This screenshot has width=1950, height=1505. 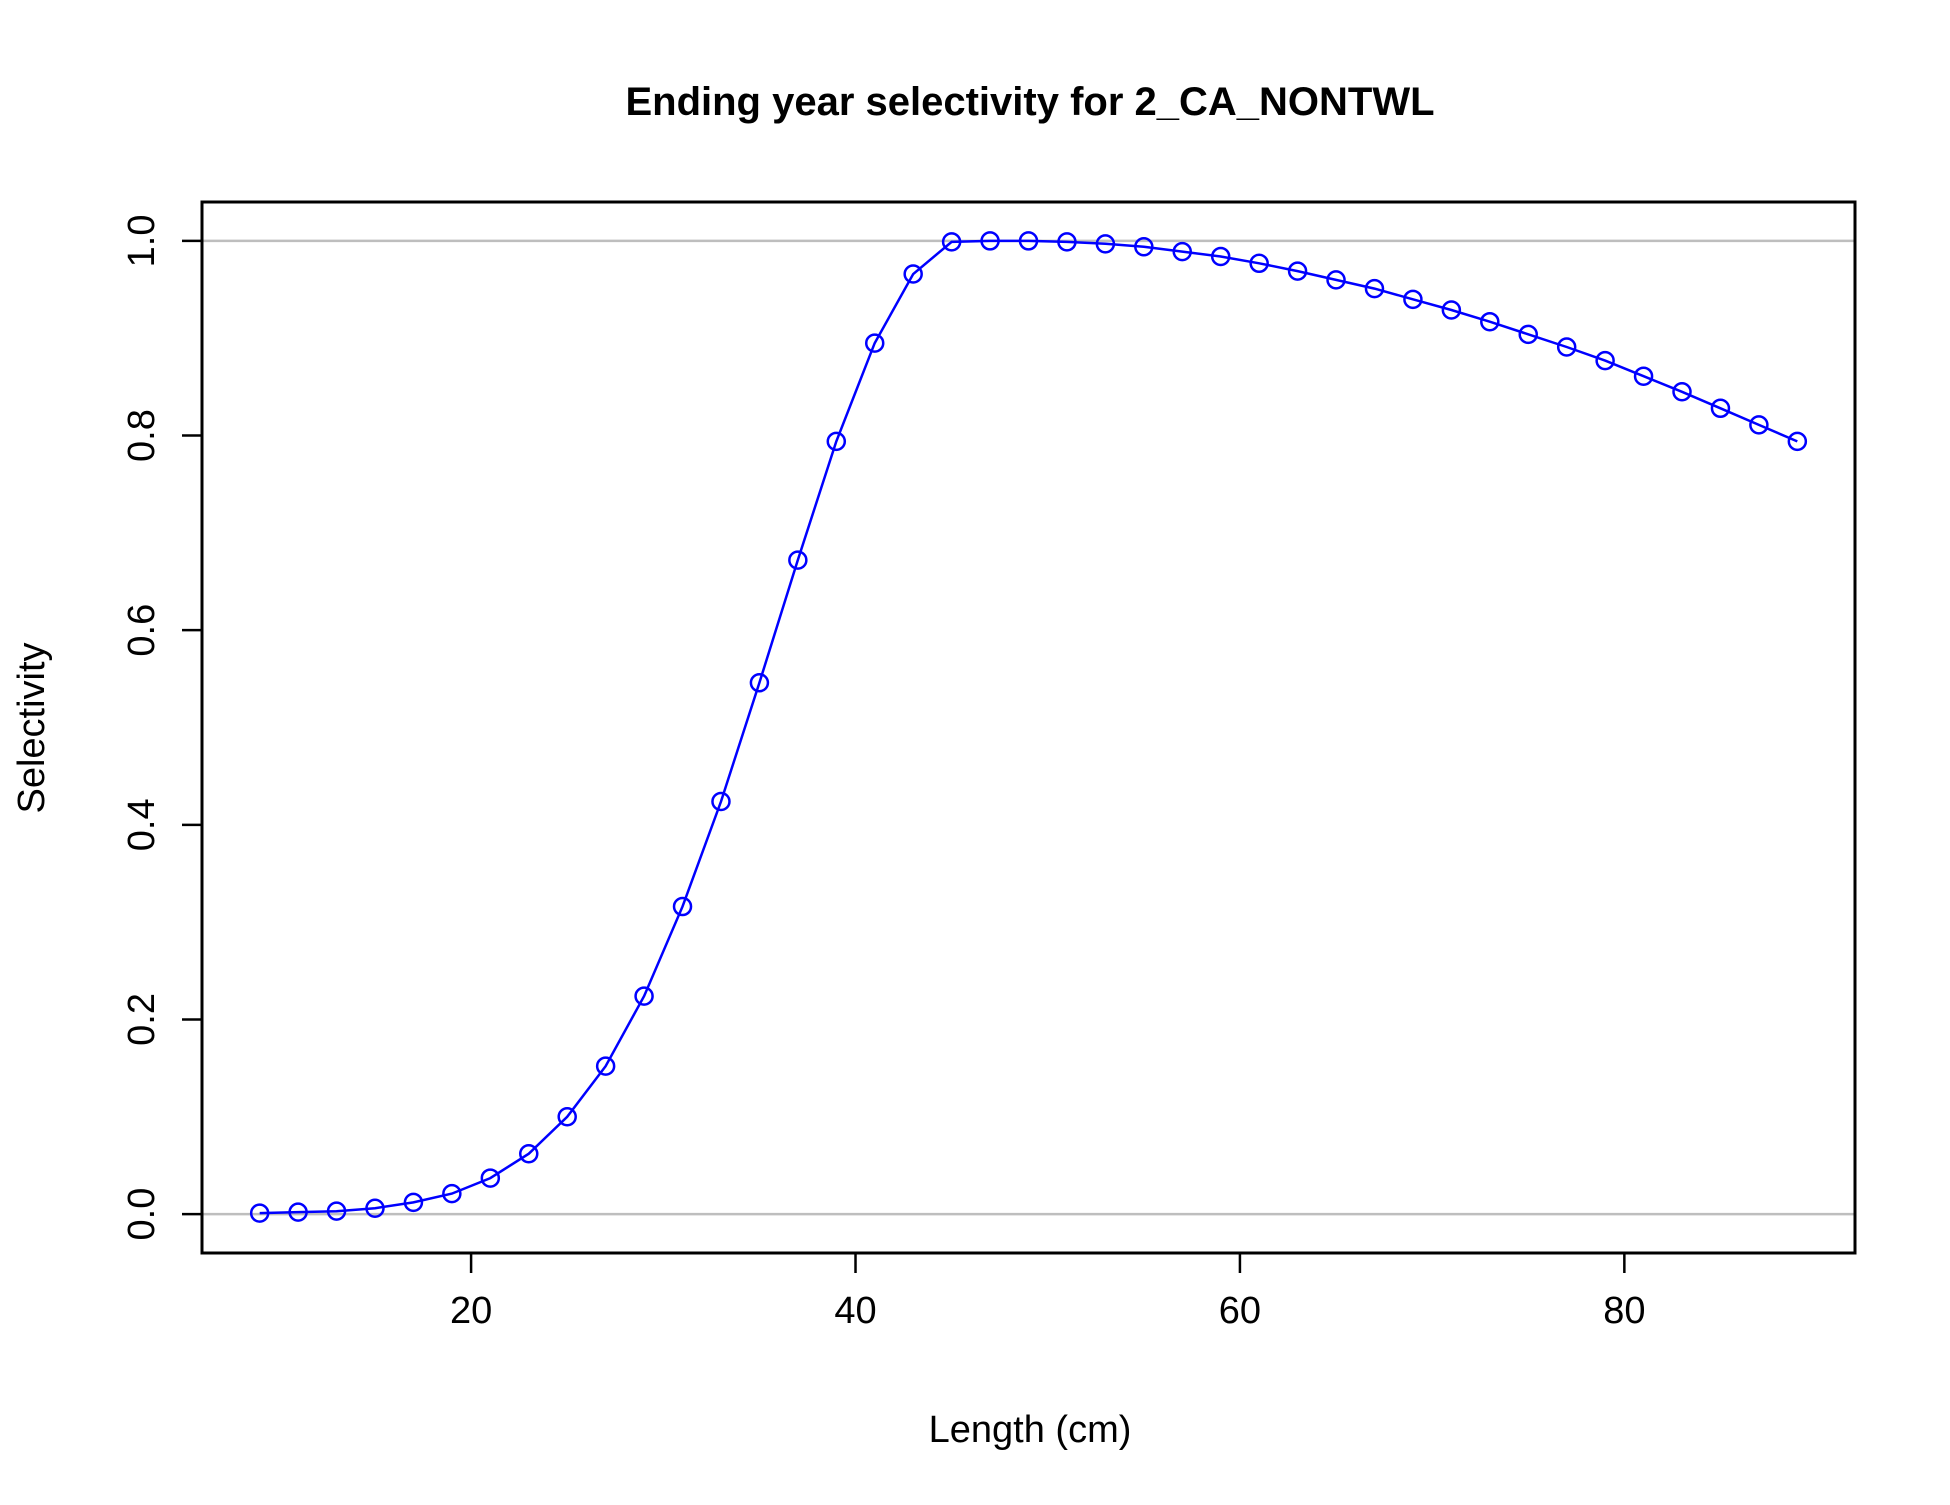 I want to click on y-tick-label: 0.2, so click(x=142, y=1019).